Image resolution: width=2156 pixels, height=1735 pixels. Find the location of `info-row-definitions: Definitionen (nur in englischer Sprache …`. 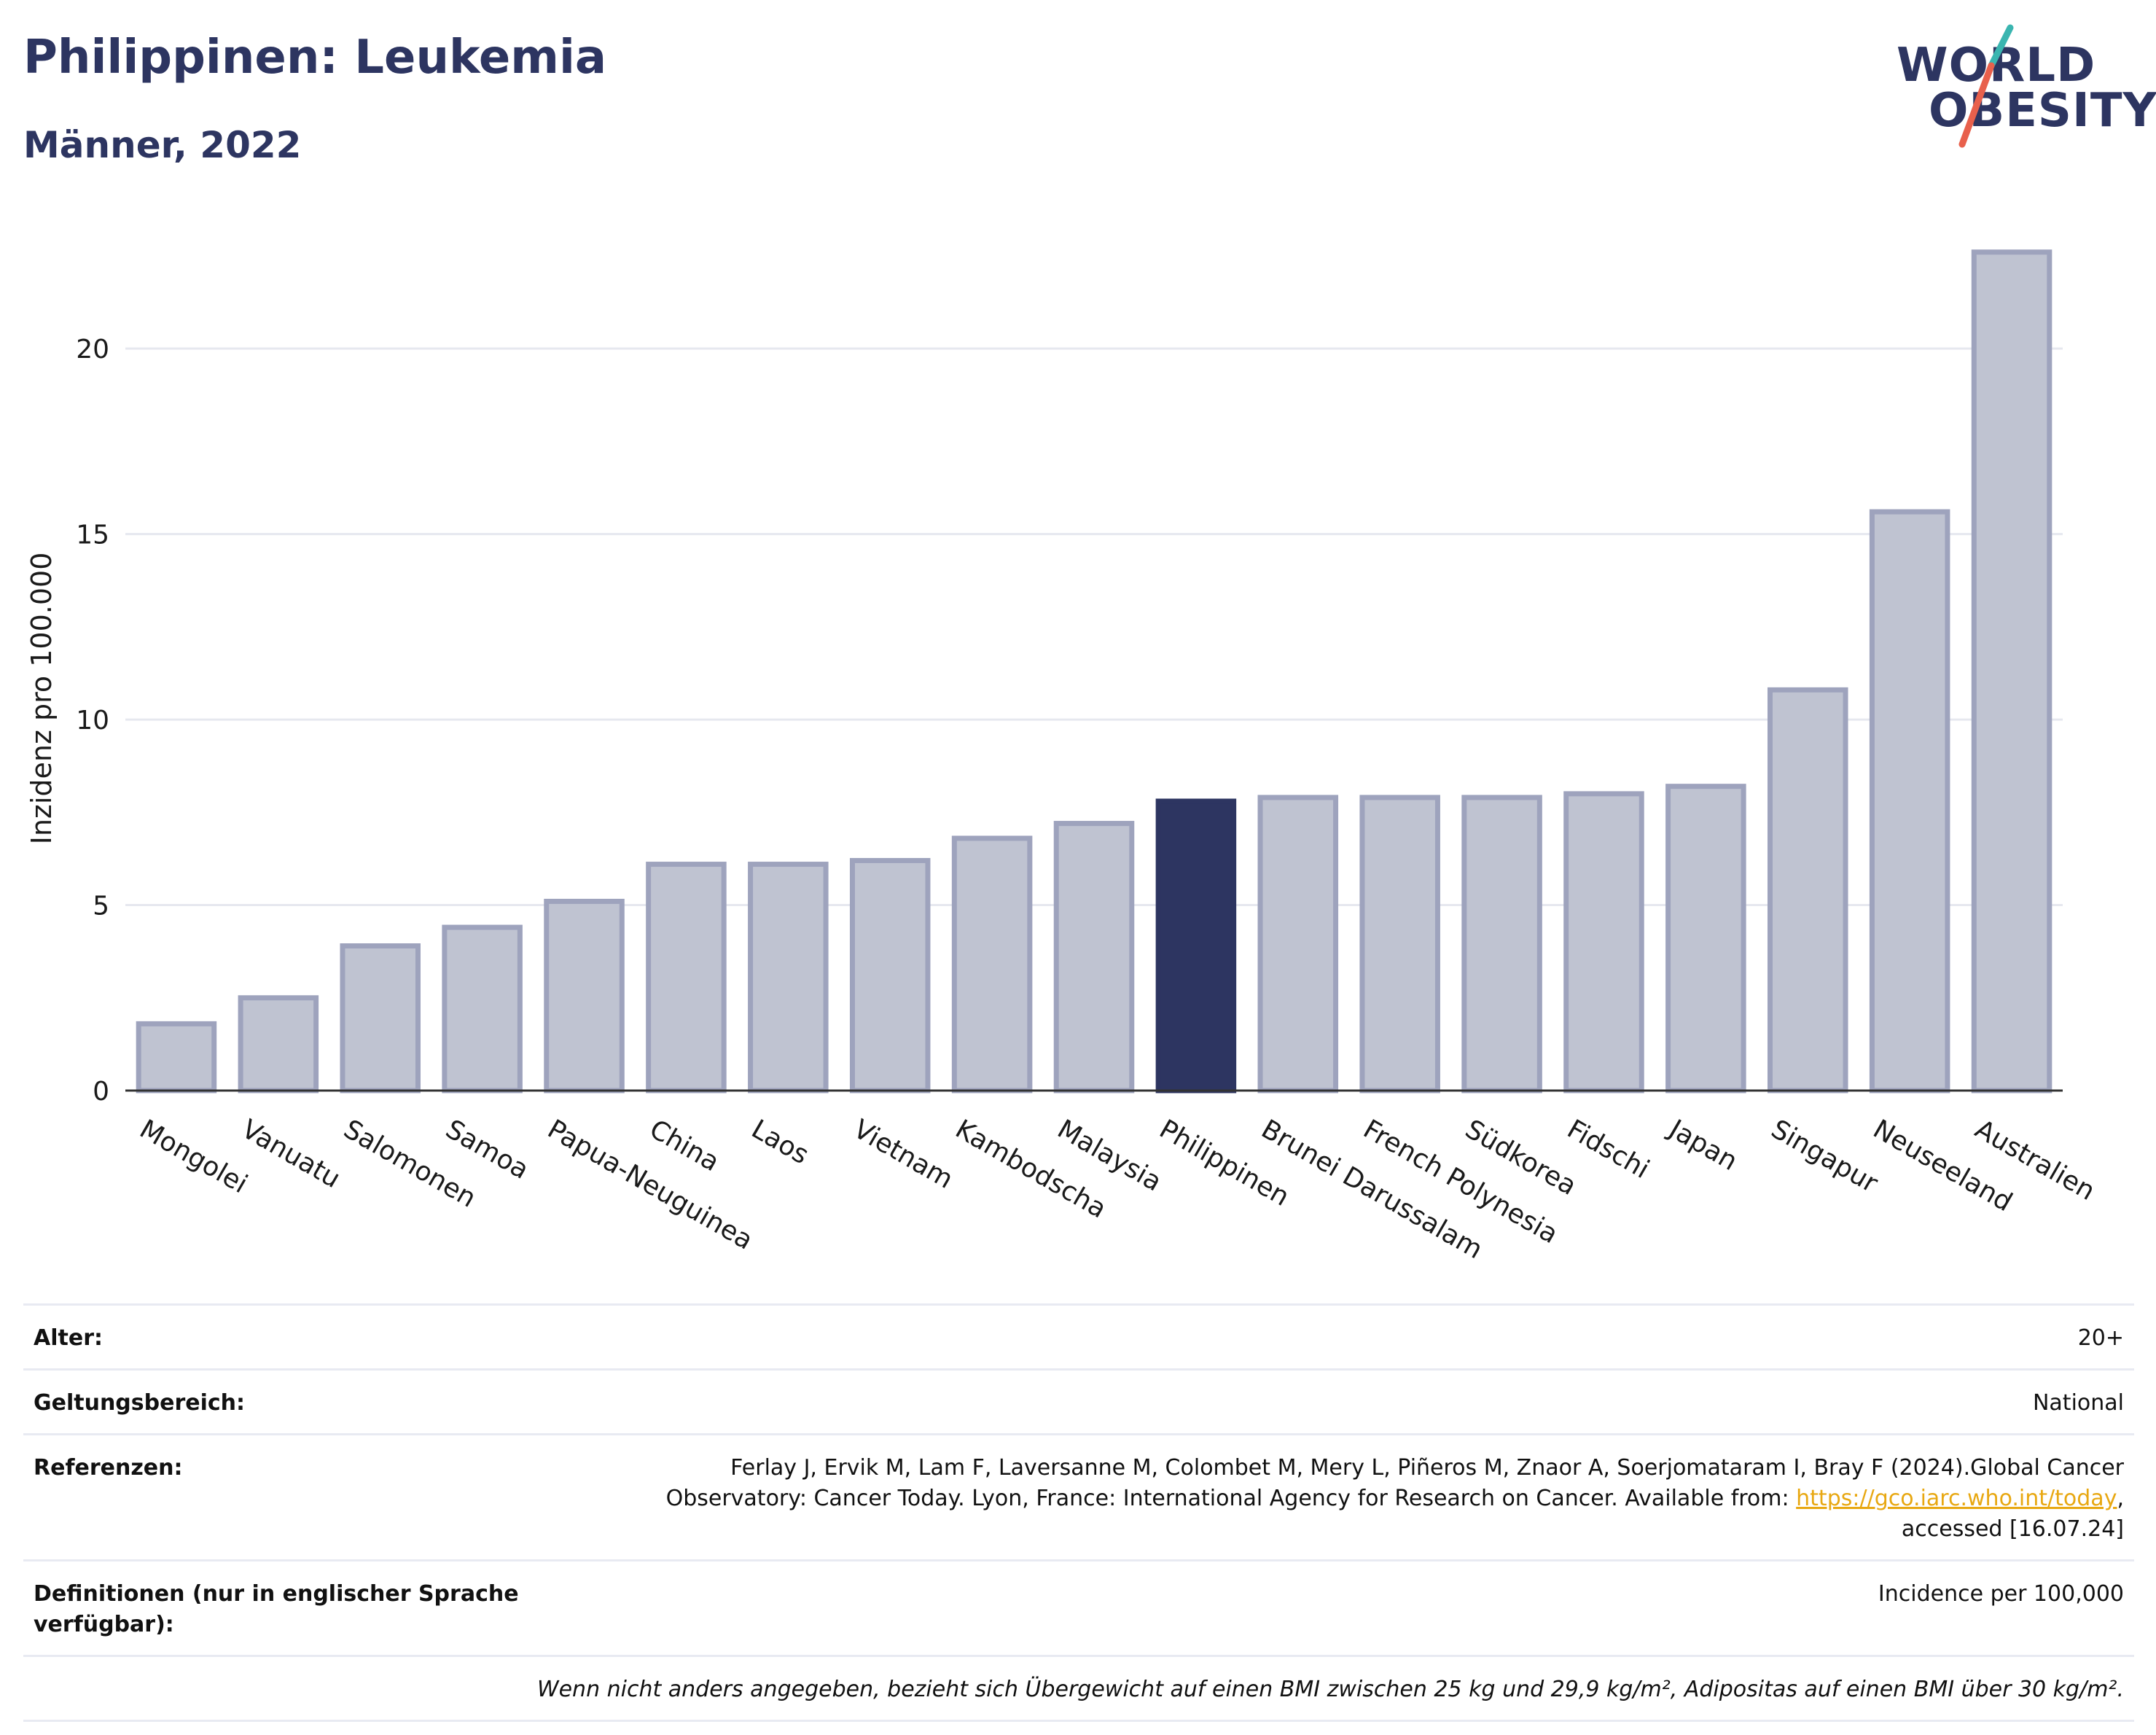

info-row-definitions: Definitionen (nur in englischer Sprache … is located at coordinates (1079, 1607).